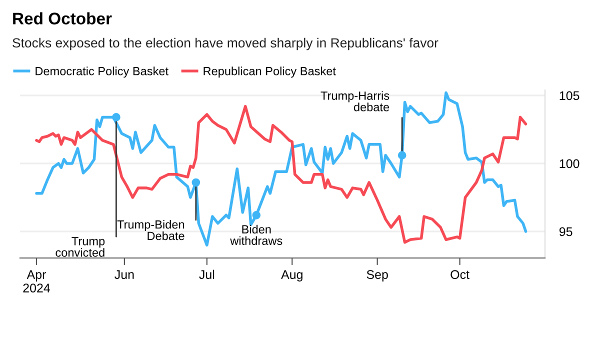 This screenshot has width=601, height=348. Describe the element at coordinates (377, 276) in the screenshot. I see `x-tick-label: Sep` at that location.